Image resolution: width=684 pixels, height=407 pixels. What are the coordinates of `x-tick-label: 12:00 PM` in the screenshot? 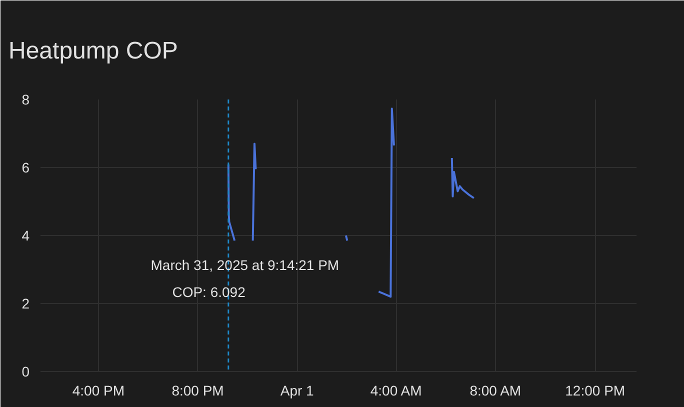 It's located at (595, 390).